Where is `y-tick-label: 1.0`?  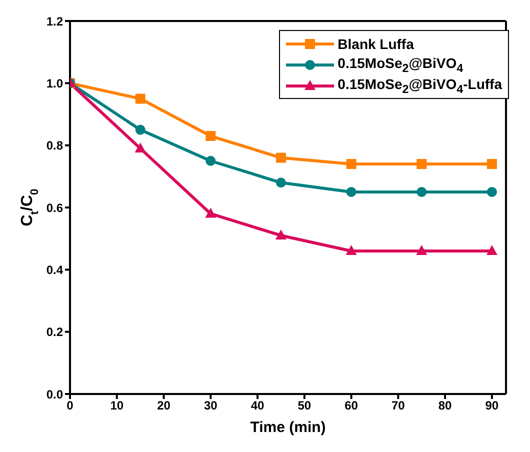 y-tick-label: 1.0 is located at coordinates (55, 83).